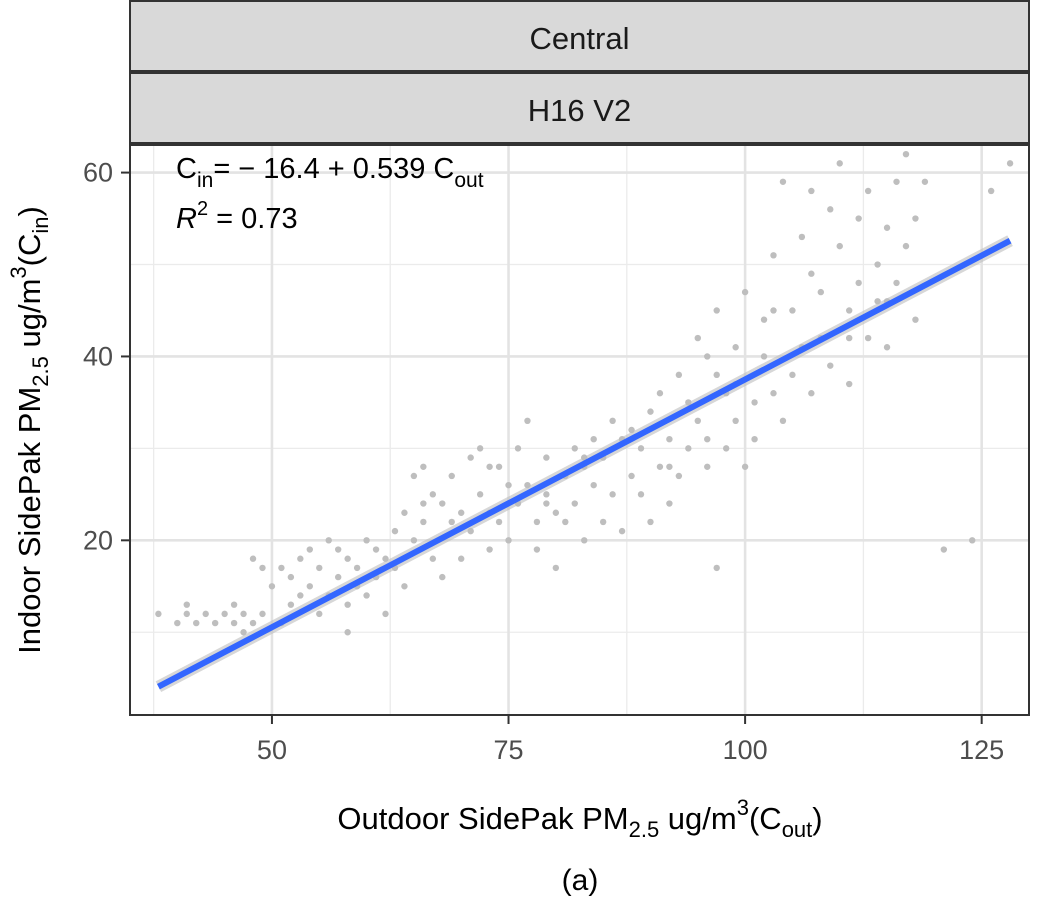 This screenshot has width=1050, height=900. Describe the element at coordinates (98, 540) in the screenshot. I see `y-tick-label: 20` at that location.